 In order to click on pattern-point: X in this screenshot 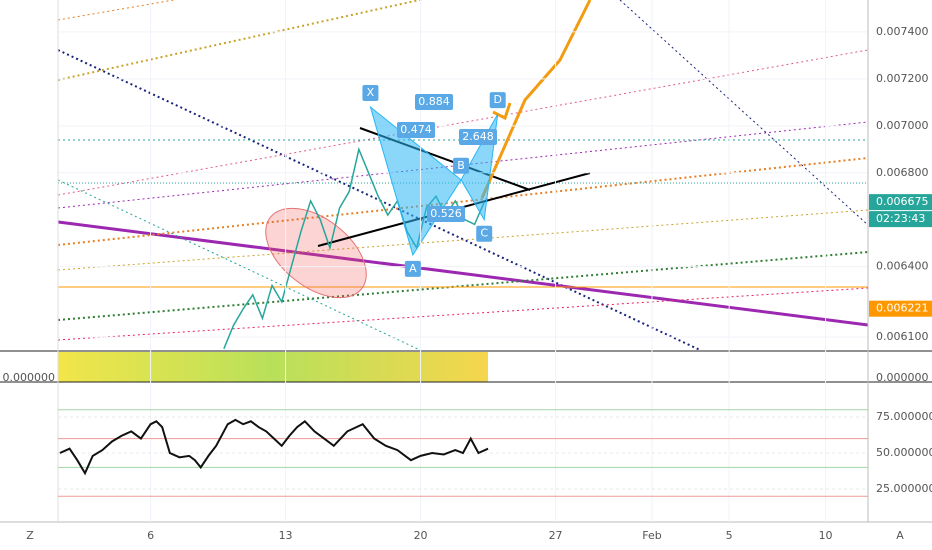, I will do `click(371, 92)`.